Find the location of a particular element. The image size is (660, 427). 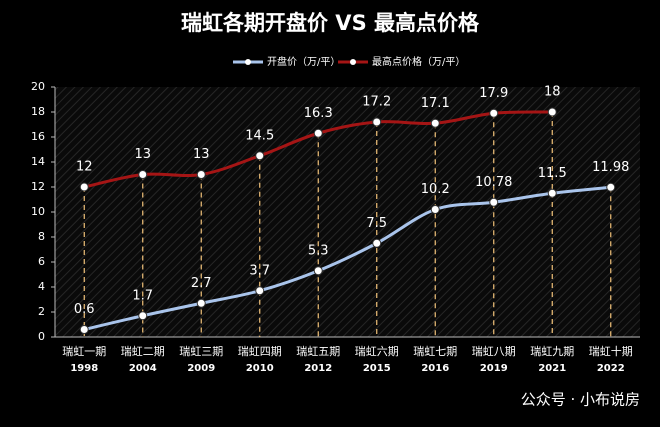

x-tick-label: 瑞虹一期 is located at coordinates (84, 351).